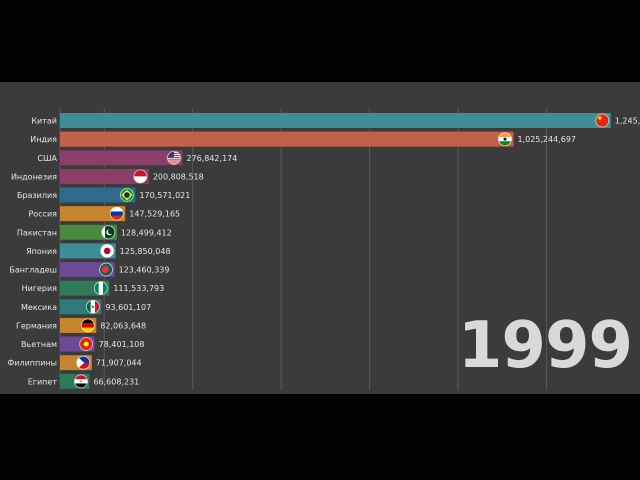 This screenshot has width=640, height=480. Describe the element at coordinates (178, 176) in the screenshot. I see `value-label: 200,808,518` at that location.